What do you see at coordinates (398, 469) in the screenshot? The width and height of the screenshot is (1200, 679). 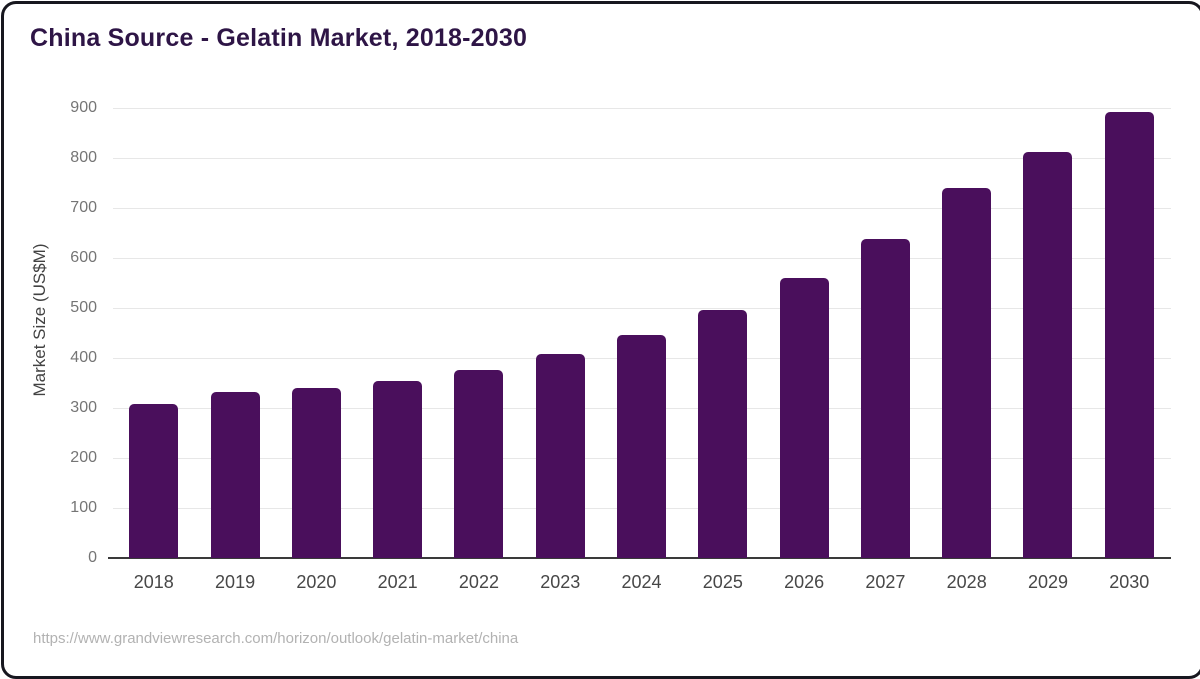 I see `bar-2021` at bounding box center [398, 469].